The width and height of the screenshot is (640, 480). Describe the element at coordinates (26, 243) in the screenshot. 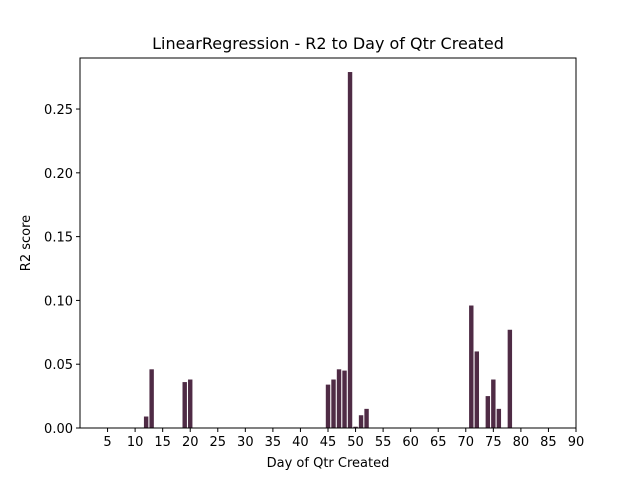

I see `y-axis-label: R2 score` at that location.